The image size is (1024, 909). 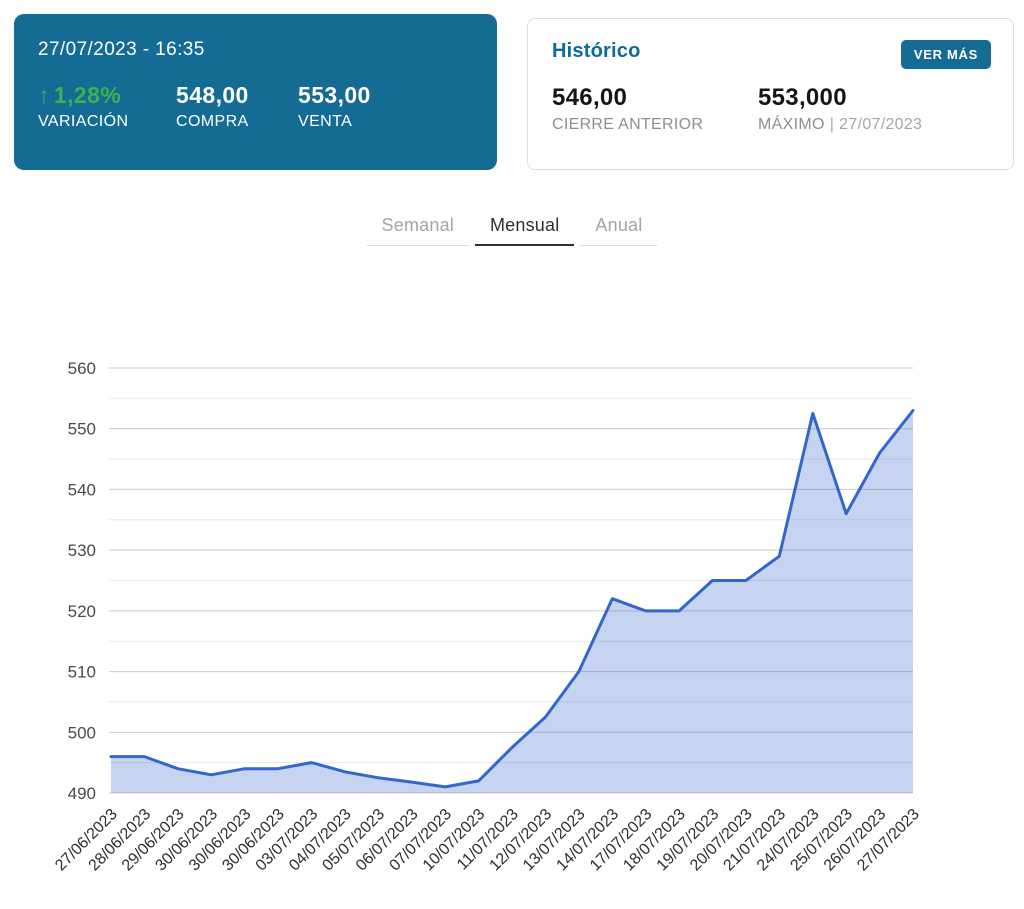 I want to click on maximum-stat: 553,000 MÁXIMO | 27/07/2023, so click(x=840, y=109).